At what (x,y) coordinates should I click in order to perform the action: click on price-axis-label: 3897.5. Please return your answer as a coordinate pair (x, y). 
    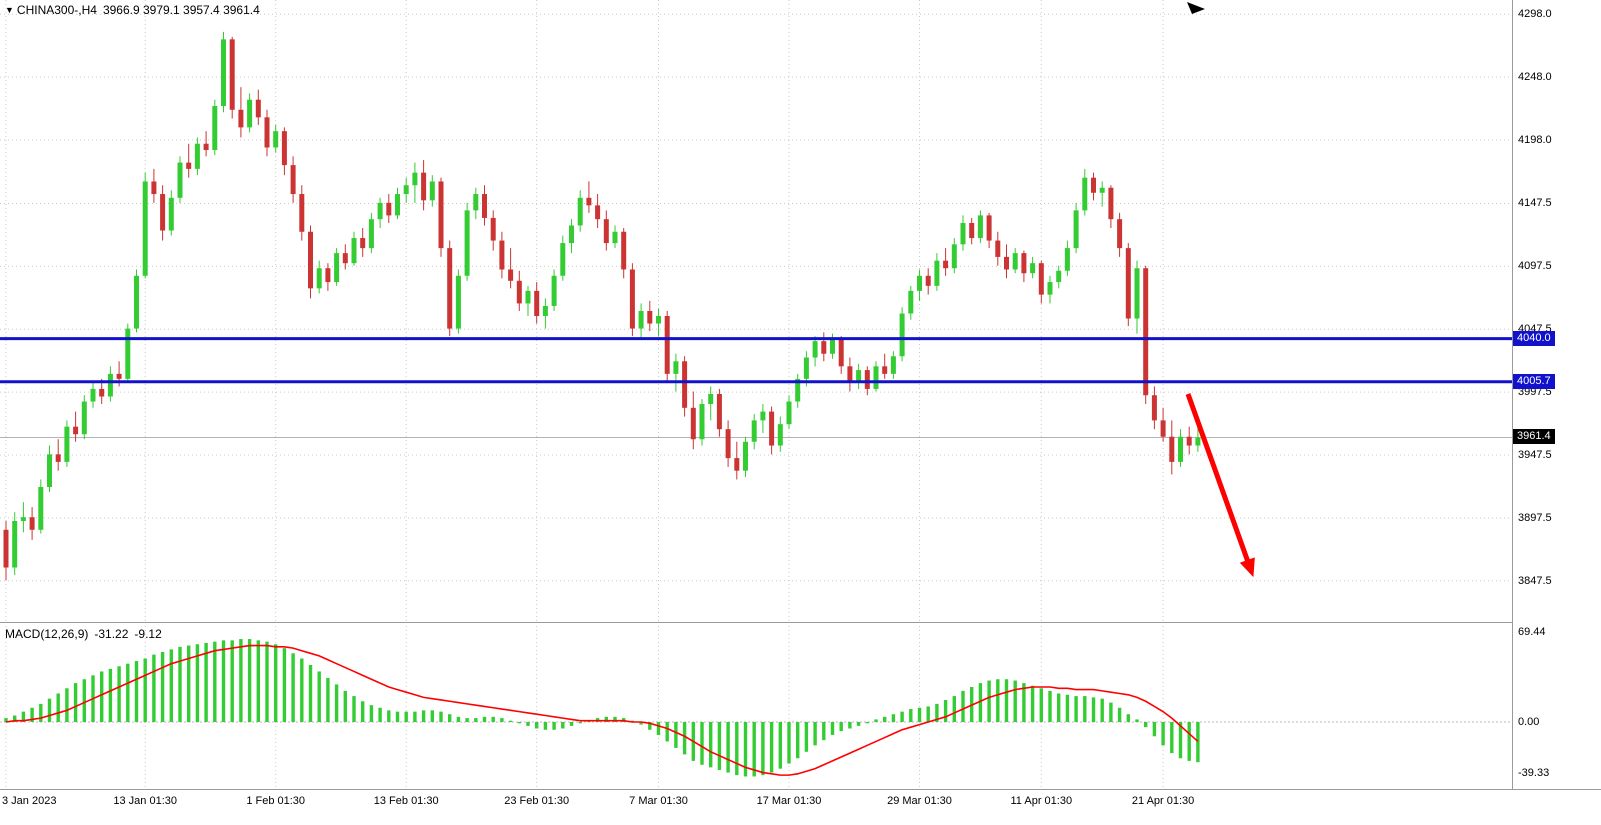
    Looking at the image, I should click on (1535, 517).